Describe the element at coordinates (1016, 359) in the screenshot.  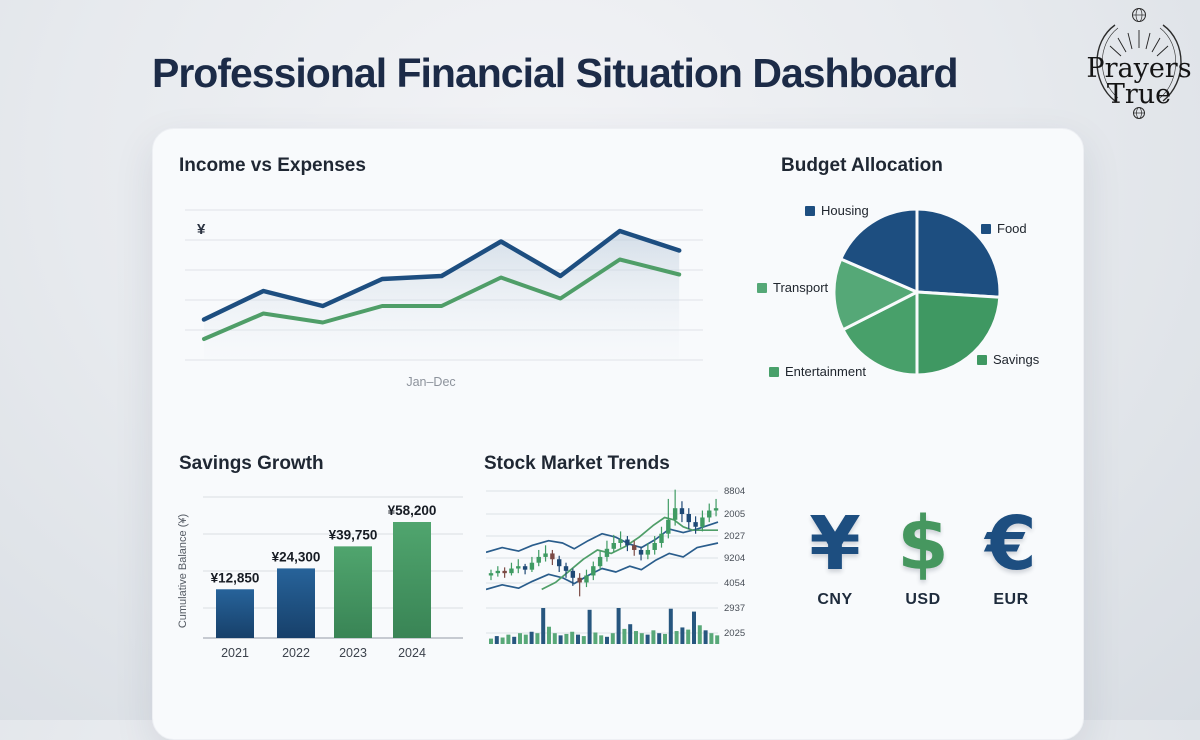
I see `legend-label: Savings` at that location.